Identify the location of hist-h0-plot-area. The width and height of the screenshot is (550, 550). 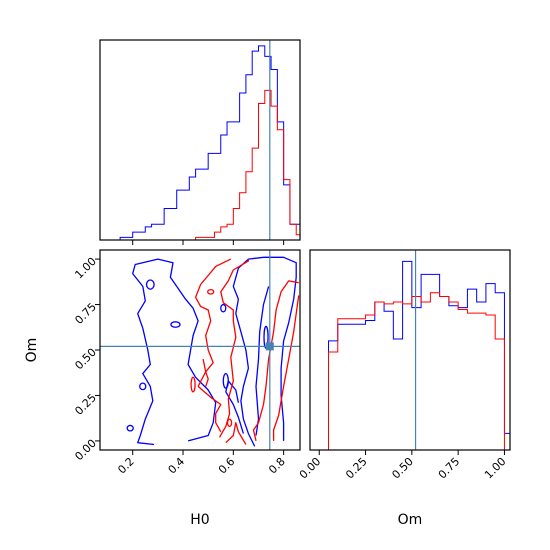
(203, 140).